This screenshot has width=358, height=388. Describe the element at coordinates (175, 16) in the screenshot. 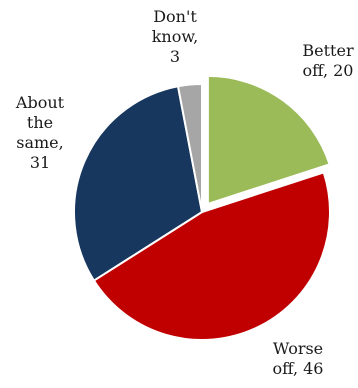

I see `pie-label-line: Don't` at that location.